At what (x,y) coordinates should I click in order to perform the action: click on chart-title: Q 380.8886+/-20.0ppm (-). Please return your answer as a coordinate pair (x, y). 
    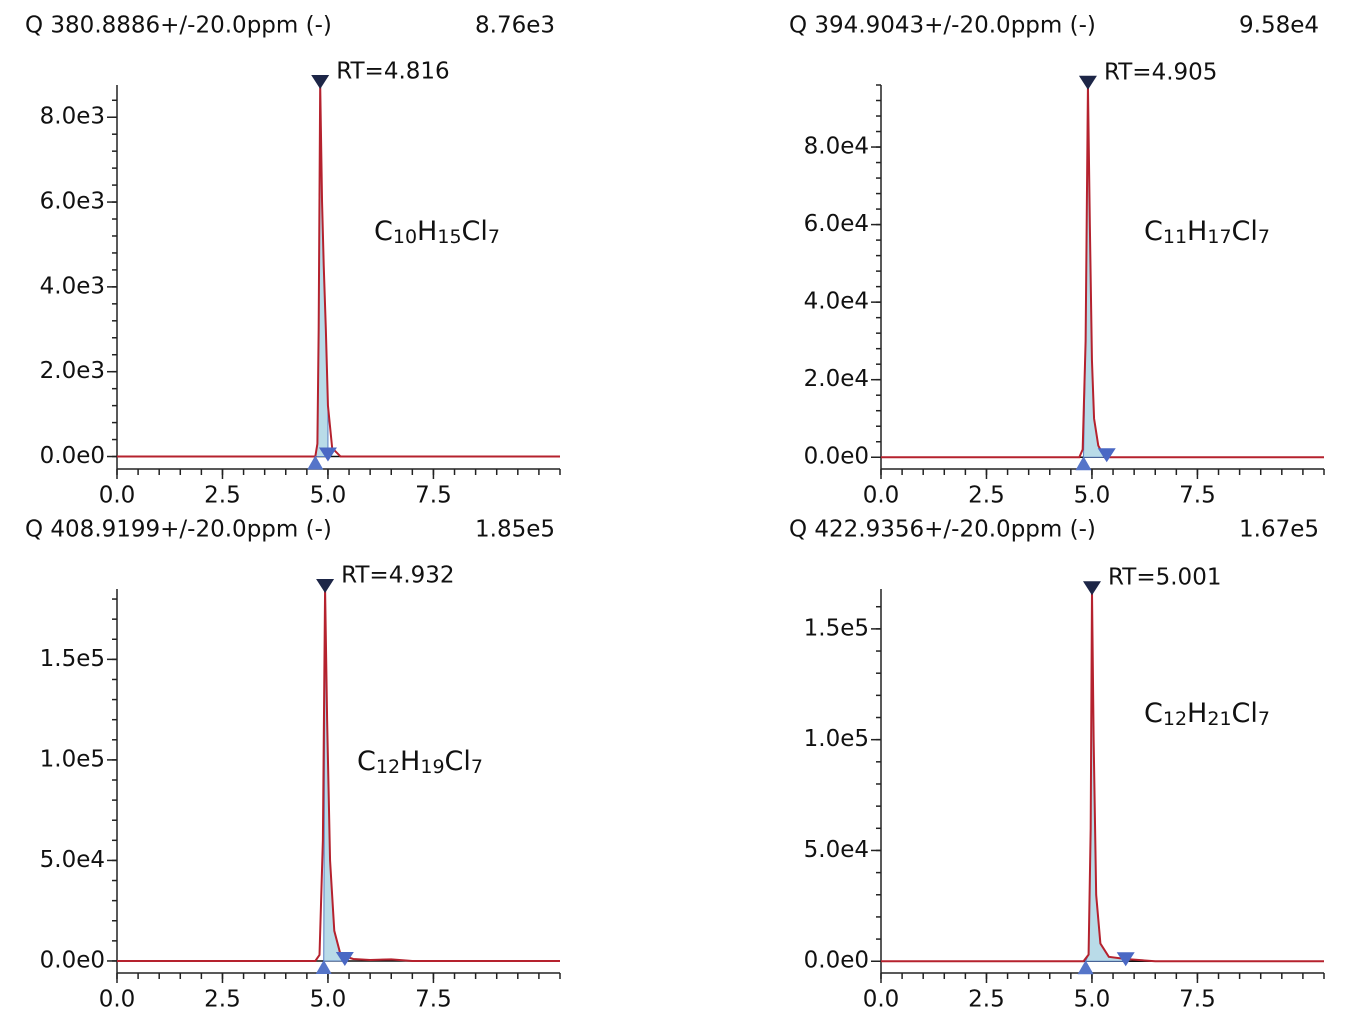
    Looking at the image, I should click on (178, 26).